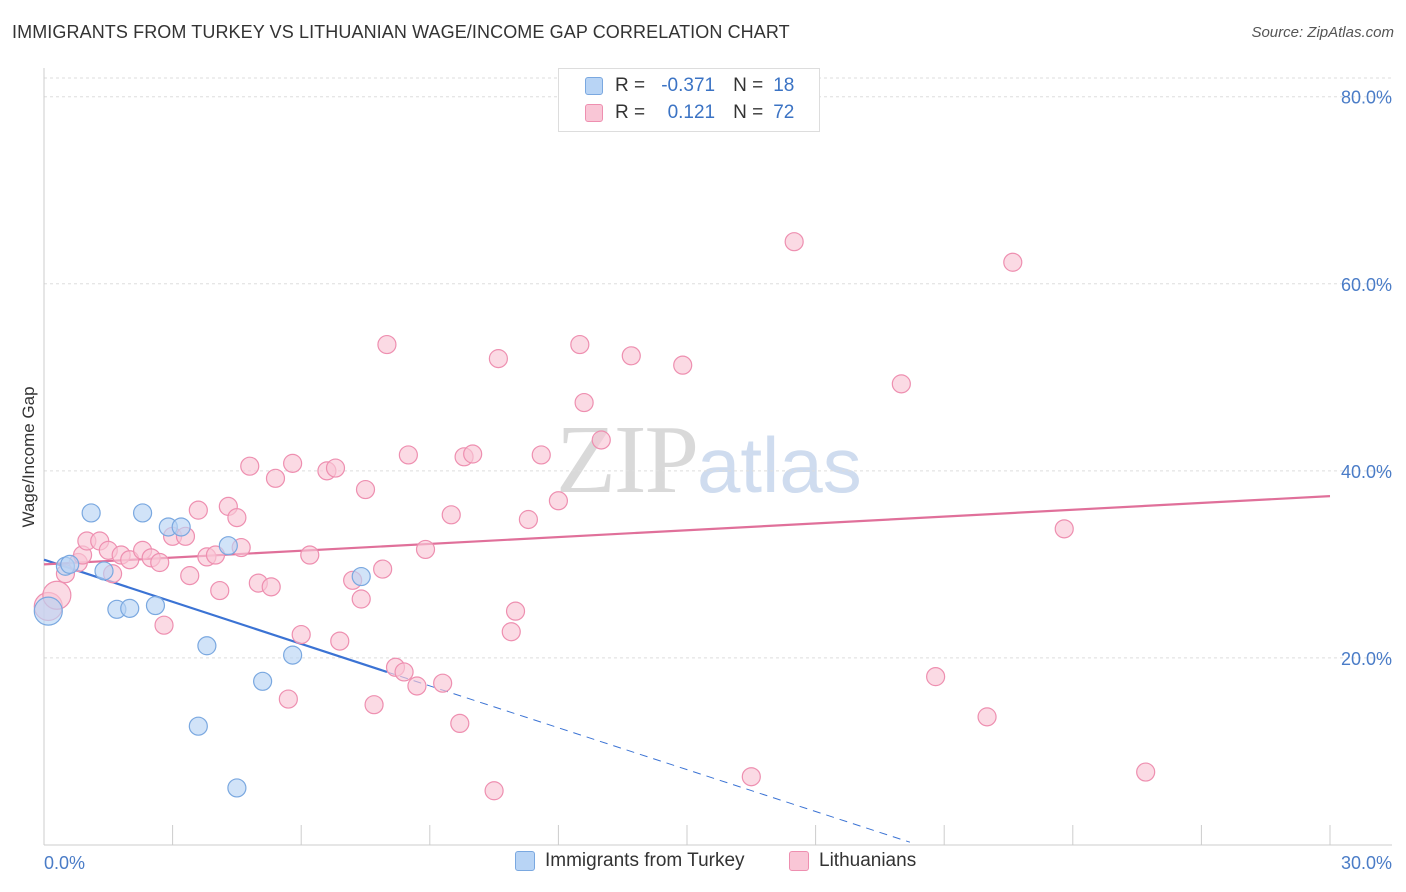 The width and height of the screenshot is (1406, 892). Describe the element at coordinates (689, 86) in the screenshot. I see `legend-row-turkey: R = -0.371 N = 18` at that location.